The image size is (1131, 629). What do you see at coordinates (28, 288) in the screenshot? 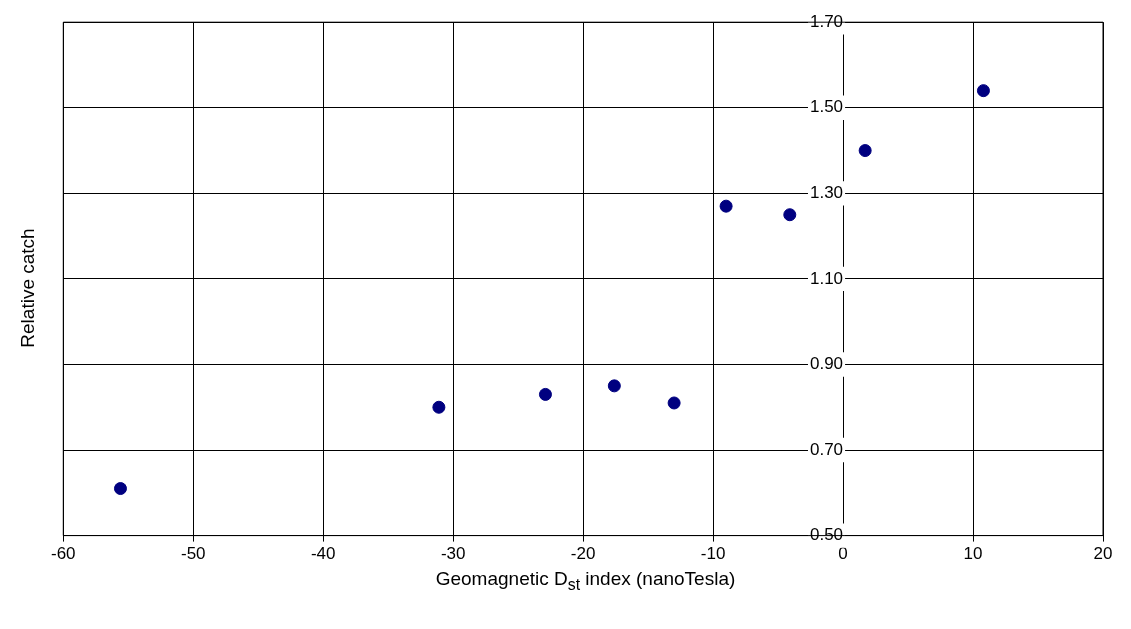
I see `y-axis-title: Relative catch` at bounding box center [28, 288].